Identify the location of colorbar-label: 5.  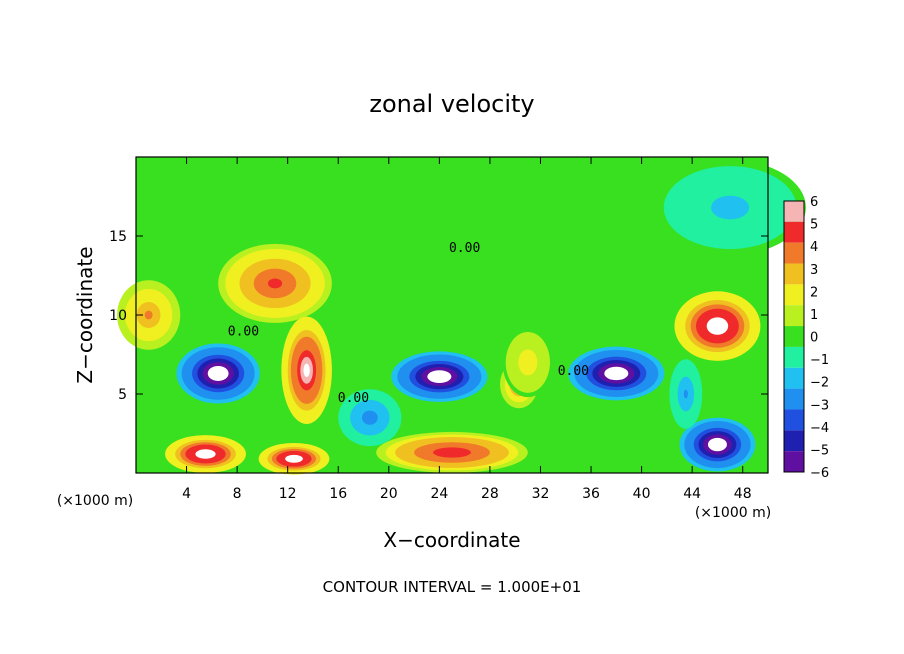
(814, 225).